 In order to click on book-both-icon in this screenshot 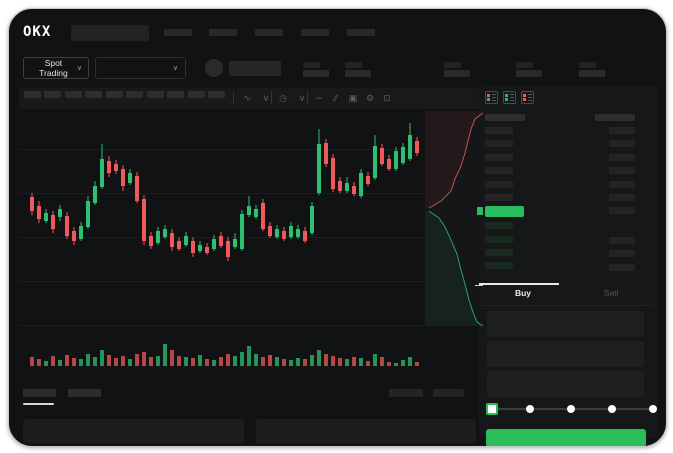, I will do `click(491, 97)`.